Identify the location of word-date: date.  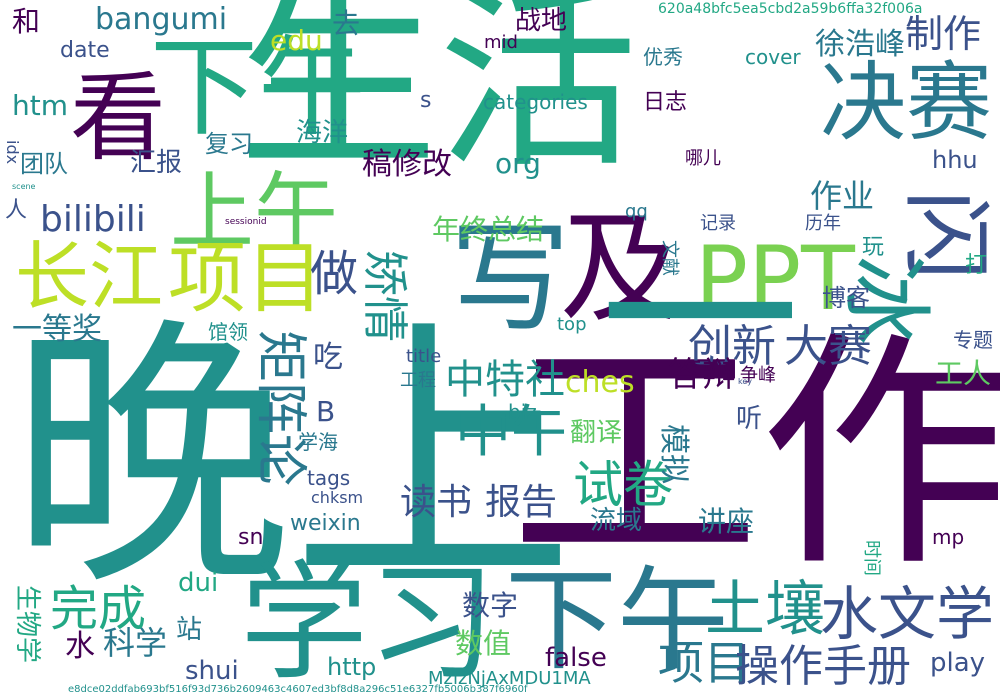
(85, 50).